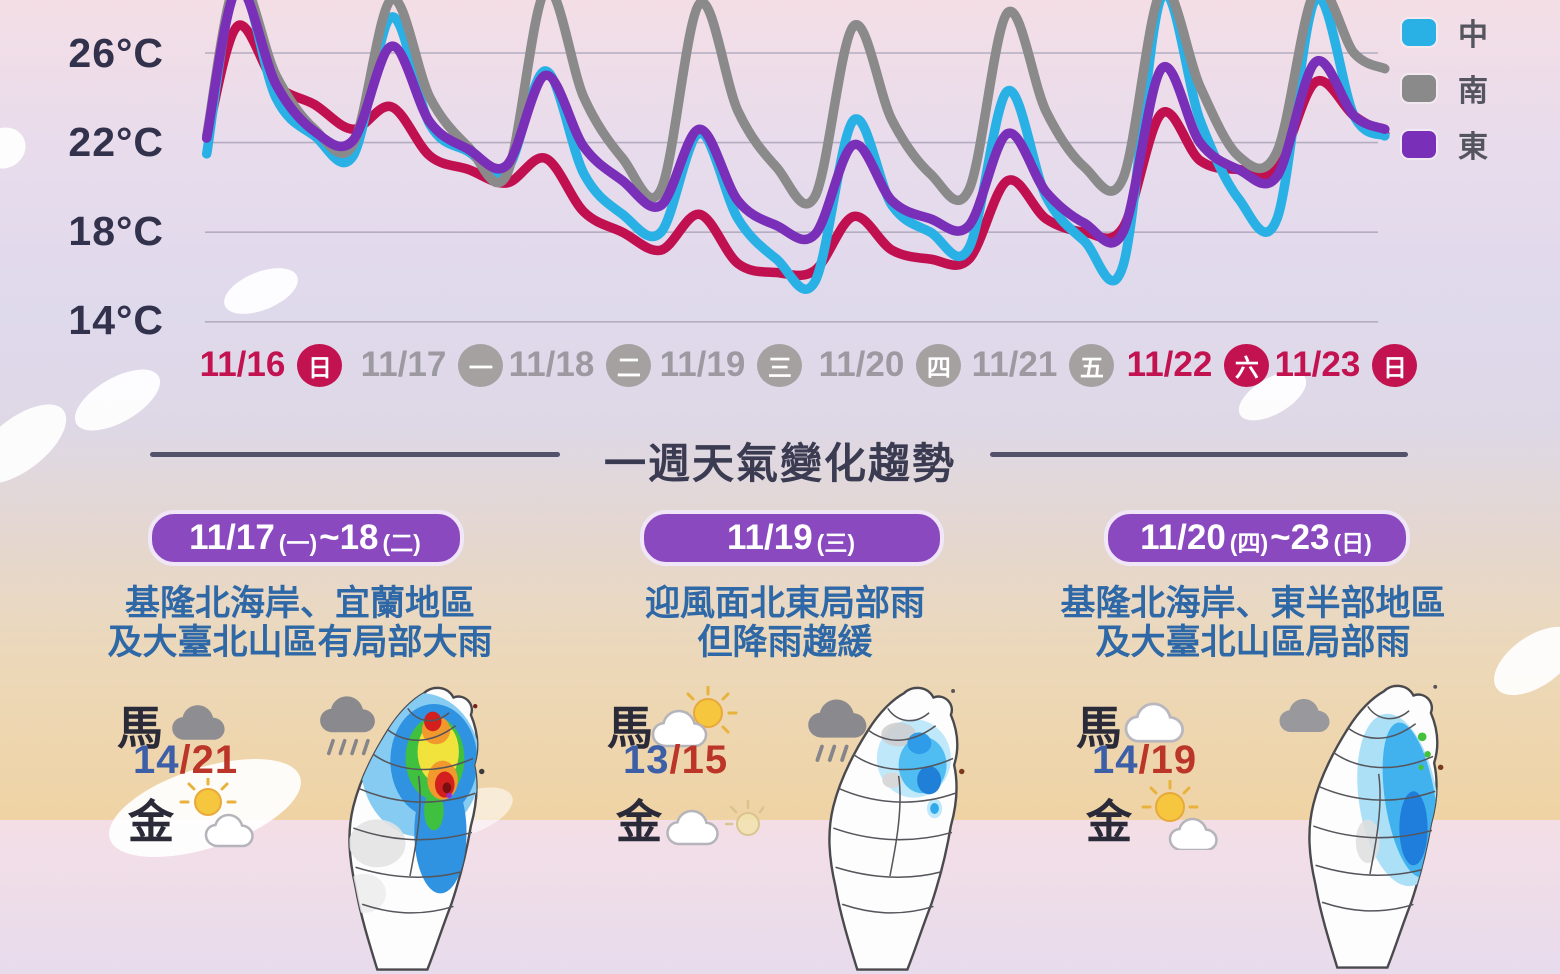 The image size is (1560, 974). Describe the element at coordinates (1395, 365) in the screenshot. I see `weekday-badge: 日` at that location.